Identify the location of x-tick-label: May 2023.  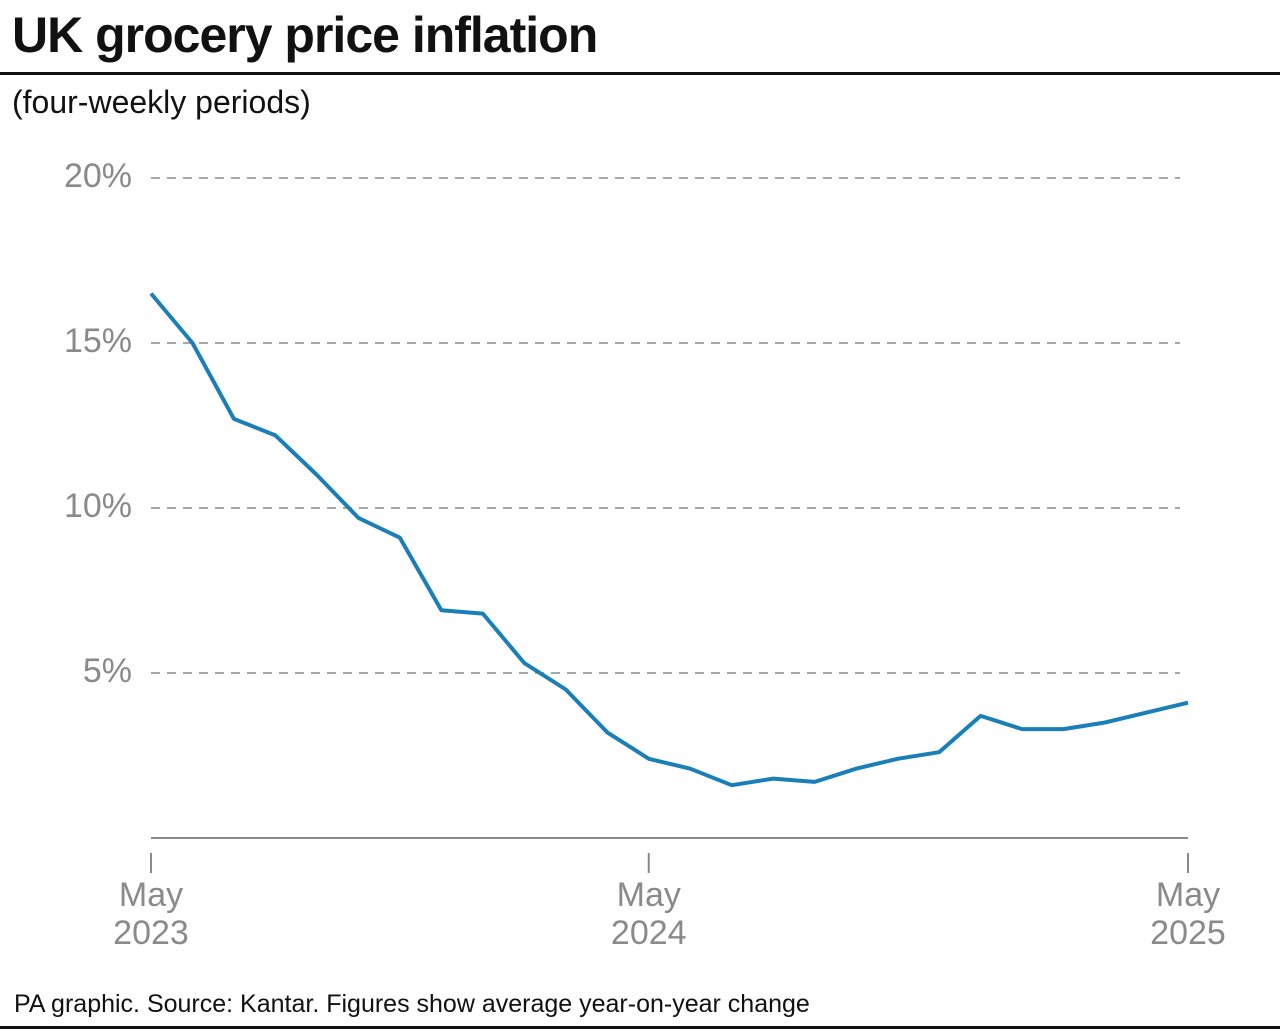
(151, 914).